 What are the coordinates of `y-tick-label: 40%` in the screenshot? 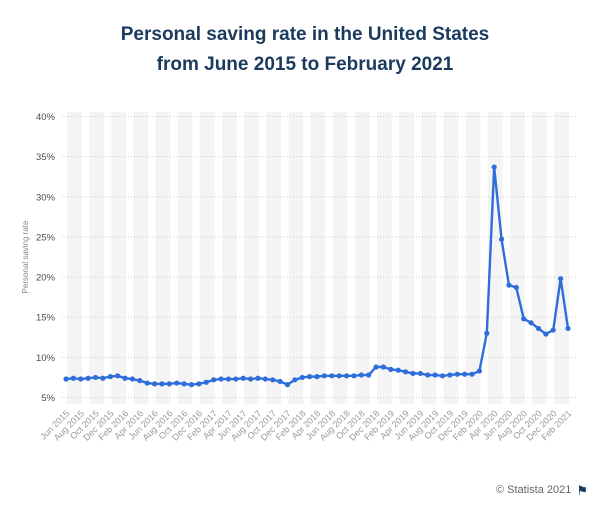 It's located at (46, 117).